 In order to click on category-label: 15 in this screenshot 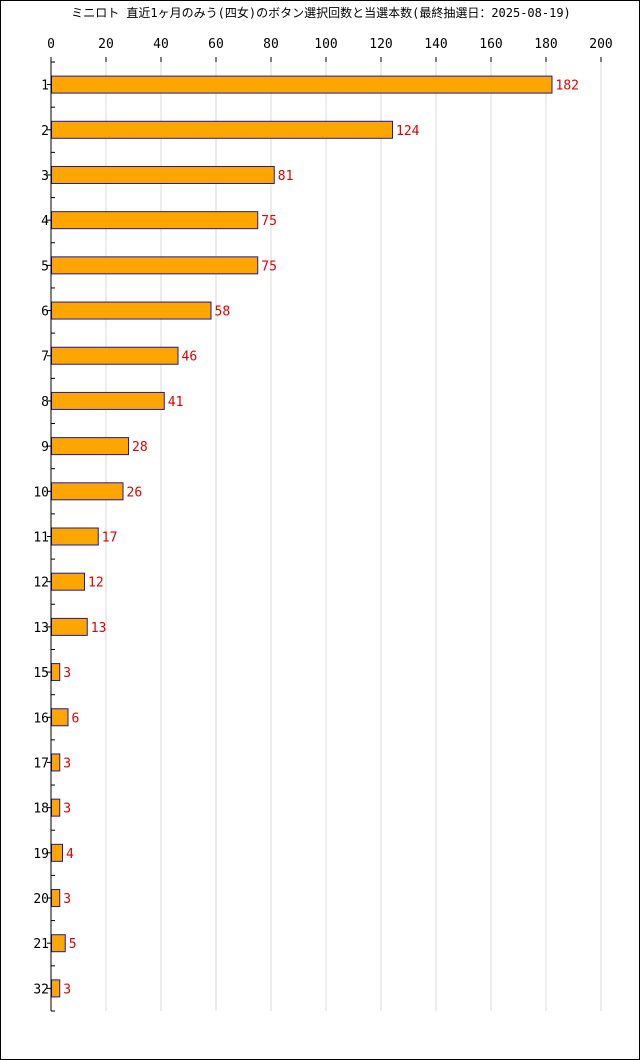, I will do `click(41, 673)`.